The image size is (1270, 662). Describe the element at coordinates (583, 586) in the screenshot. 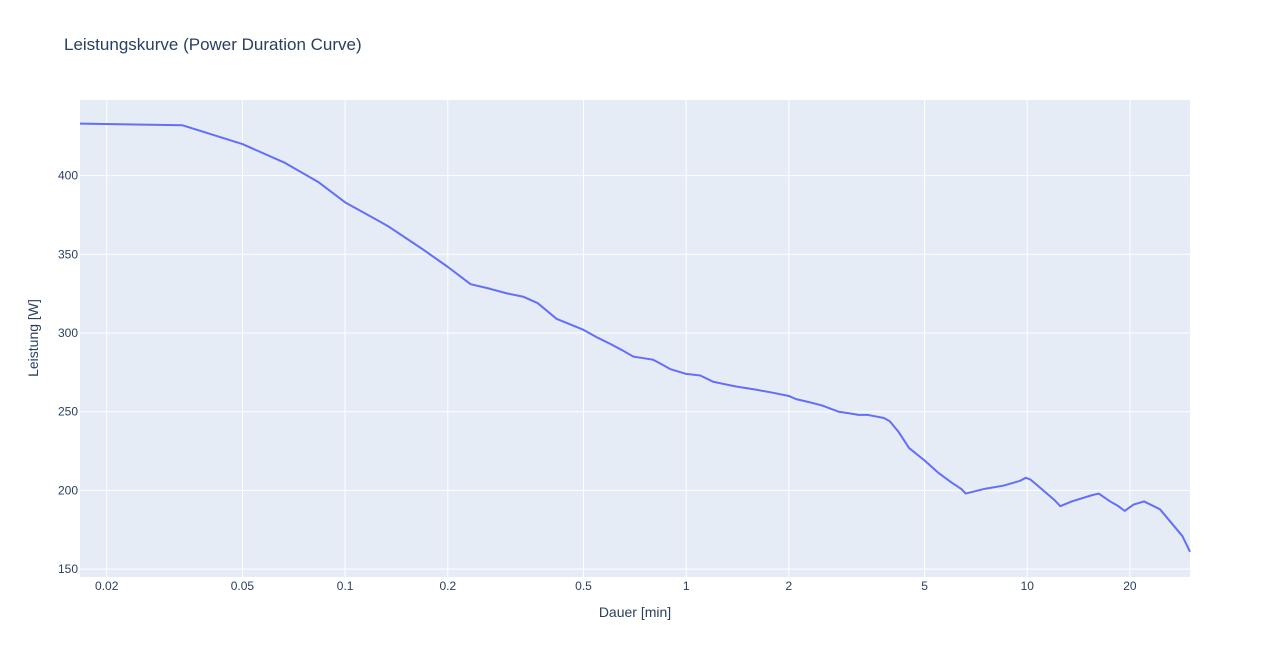

I see `x-tick-label: 0.5` at that location.